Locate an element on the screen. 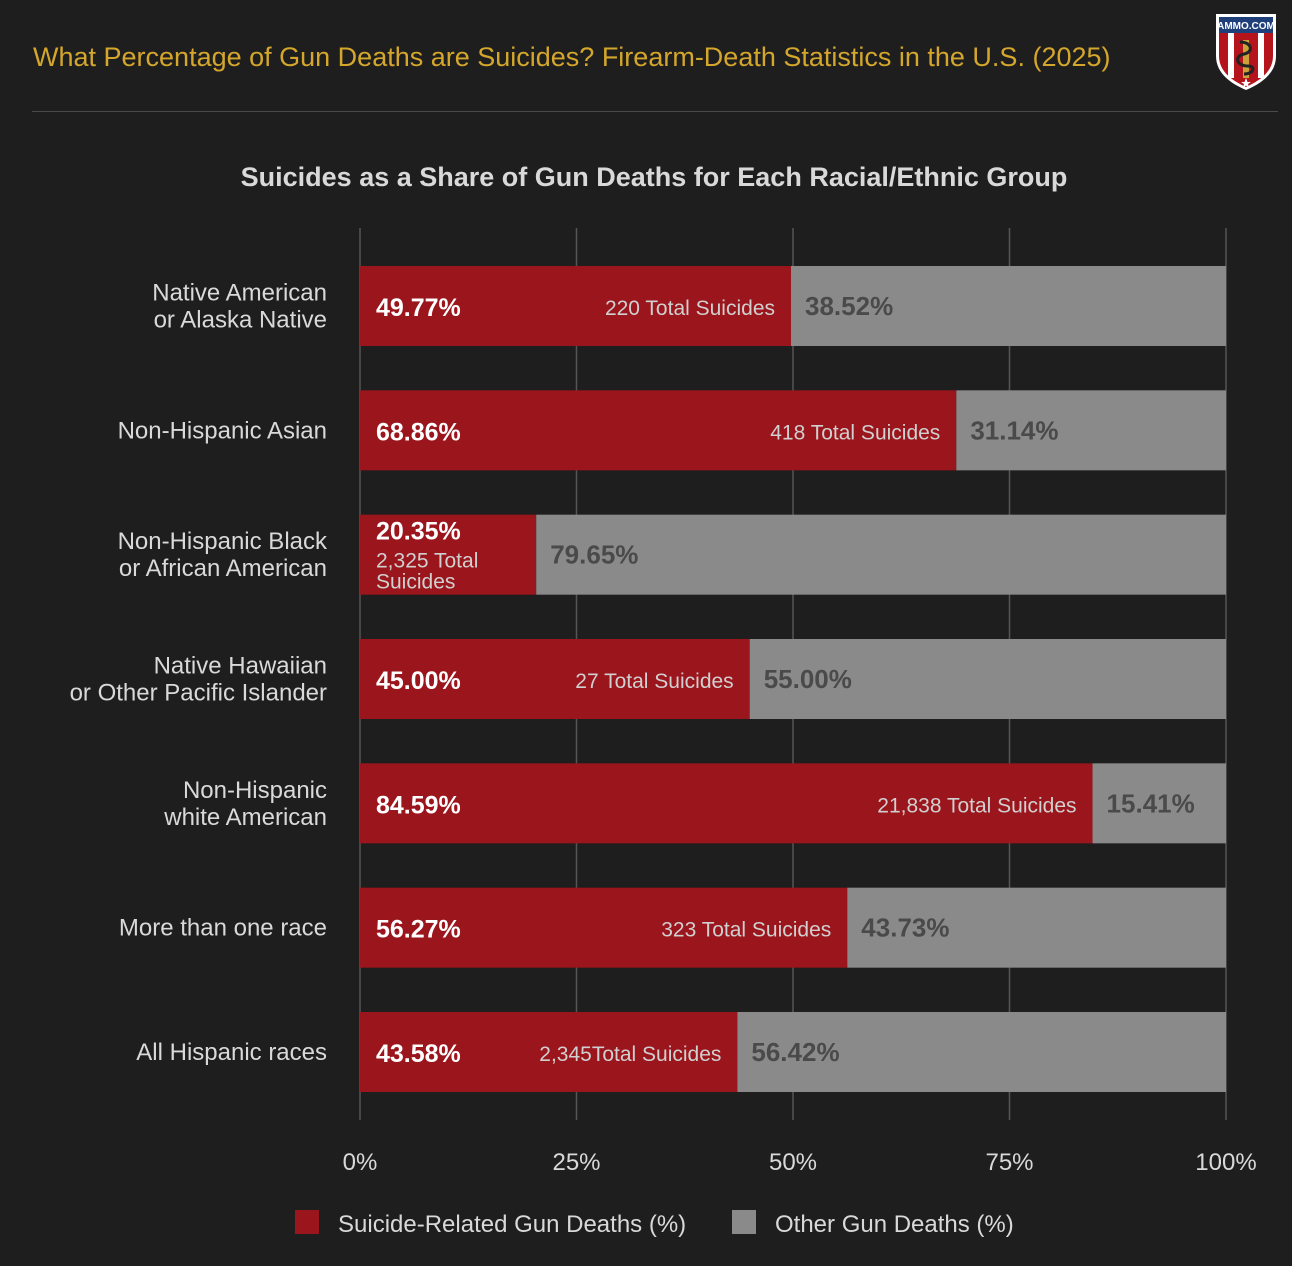  other-percent-label: 31.14% is located at coordinates (1014, 430).